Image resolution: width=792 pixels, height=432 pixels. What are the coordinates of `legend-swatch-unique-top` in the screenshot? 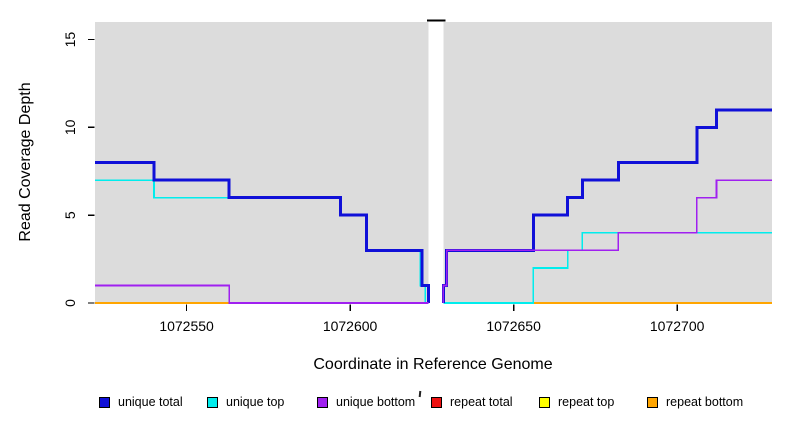 It's located at (212, 402).